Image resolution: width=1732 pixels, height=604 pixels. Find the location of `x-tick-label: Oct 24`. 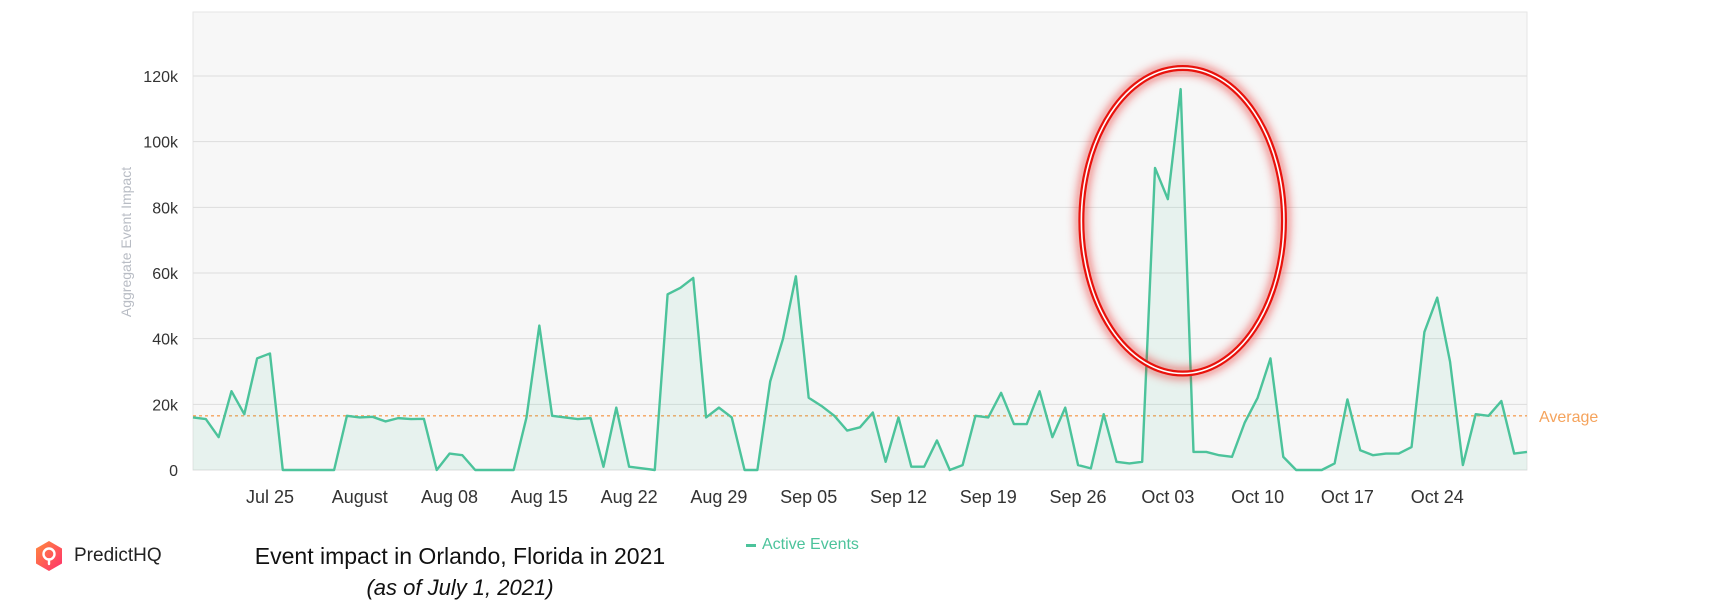

x-tick-label: Oct 24 is located at coordinates (1437, 497).